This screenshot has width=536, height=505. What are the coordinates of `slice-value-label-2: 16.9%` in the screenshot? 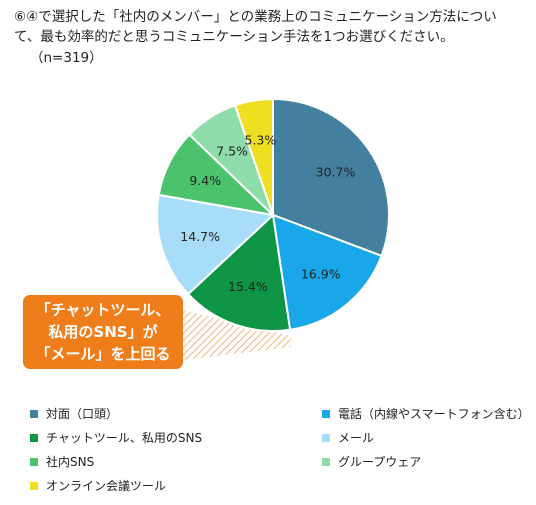 It's located at (321, 274).